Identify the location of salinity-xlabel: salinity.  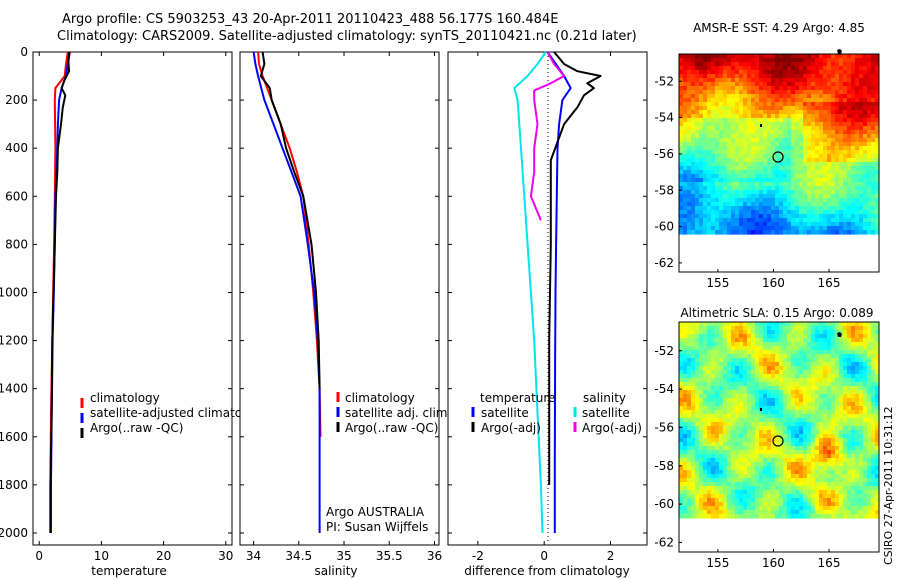
(335, 571).